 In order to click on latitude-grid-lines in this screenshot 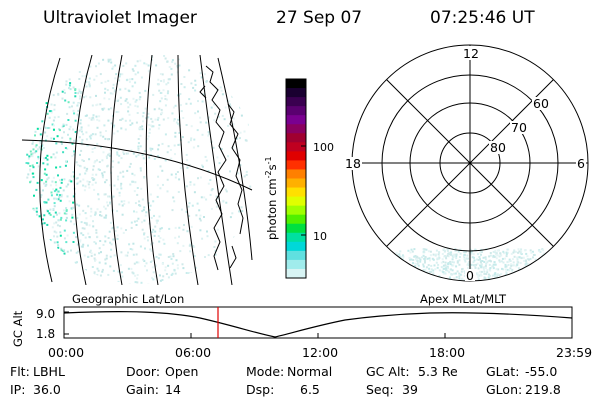, I will do `click(137, 165)`.